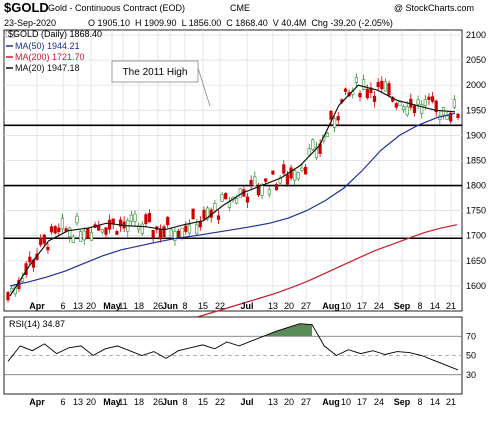 The height and width of the screenshot is (430, 494). What do you see at coordinates (476, 186) in the screenshot?
I see `price-y-tick-label: 1800` at bounding box center [476, 186].